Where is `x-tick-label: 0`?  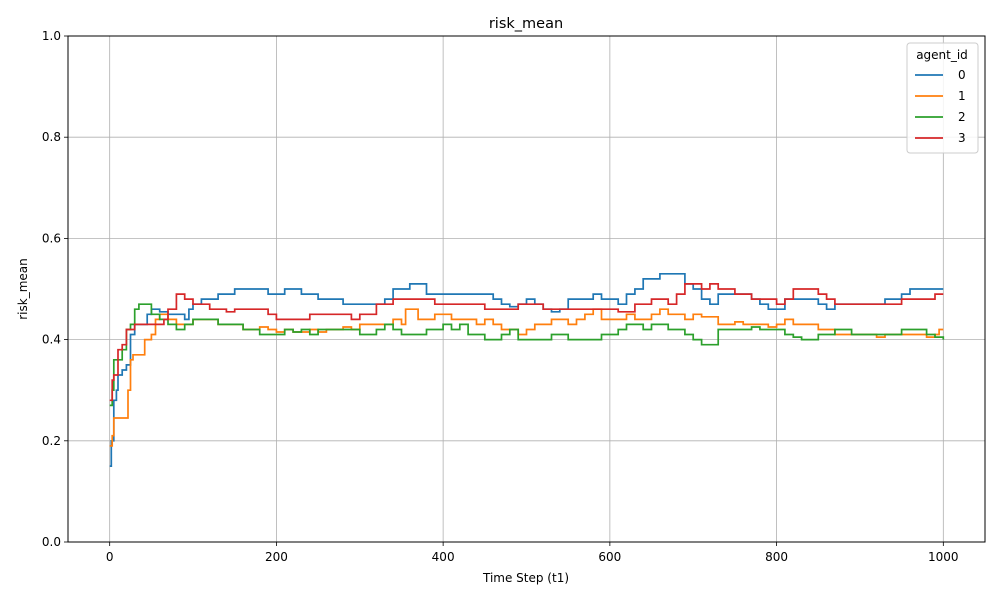
x-tick-label: 0 is located at coordinates (110, 557).